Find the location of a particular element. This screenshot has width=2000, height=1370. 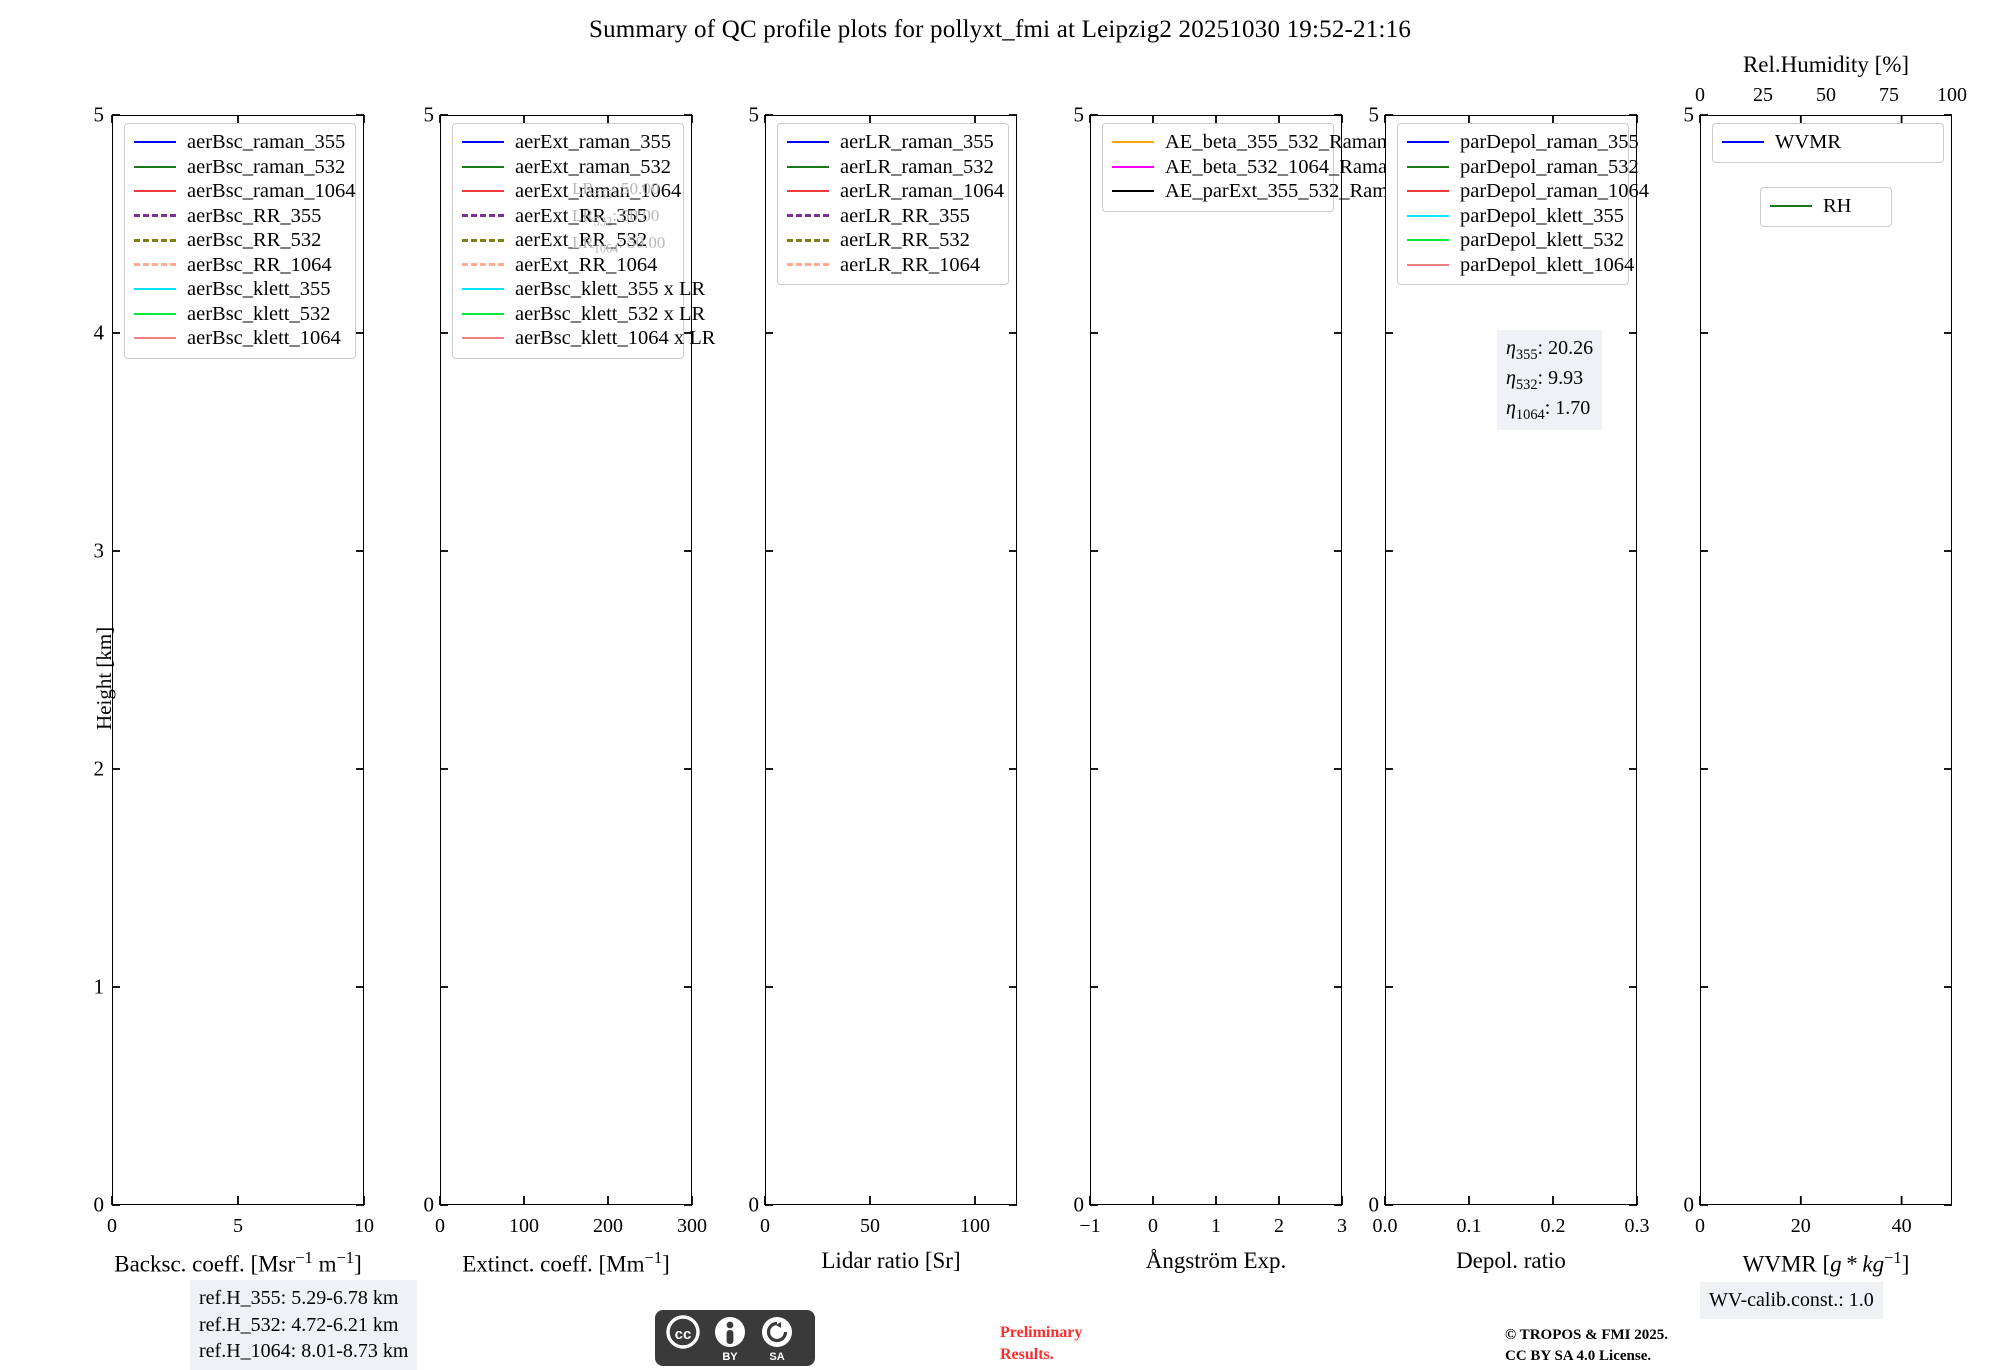

legend-item: RH is located at coordinates (1826, 206).